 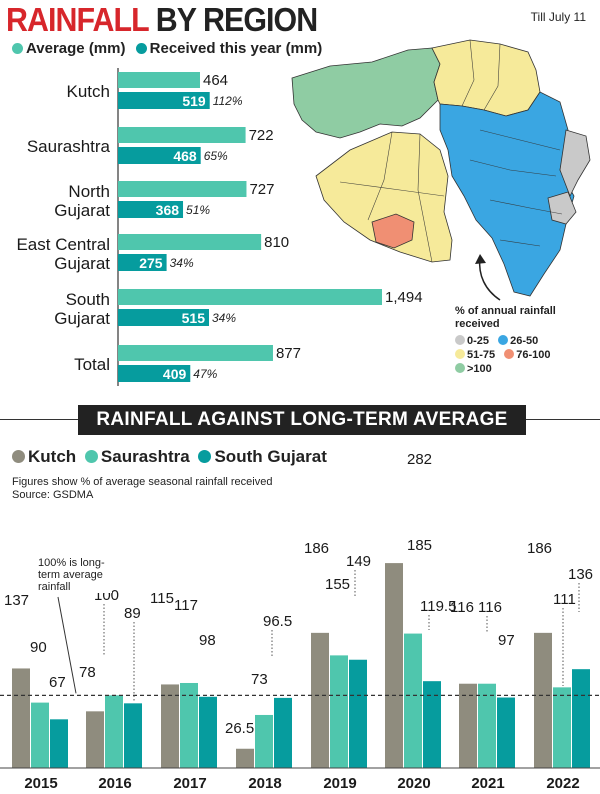 What do you see at coordinates (182, 263) in the screenshot?
I see `percent-received-3: 34%` at bounding box center [182, 263].